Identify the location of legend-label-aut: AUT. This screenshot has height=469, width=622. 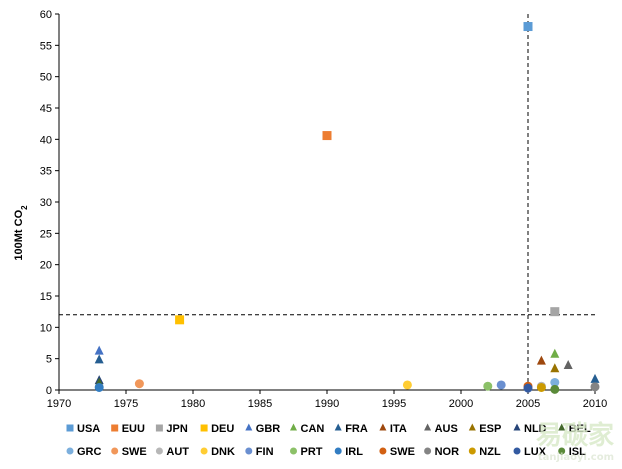
(177, 452).